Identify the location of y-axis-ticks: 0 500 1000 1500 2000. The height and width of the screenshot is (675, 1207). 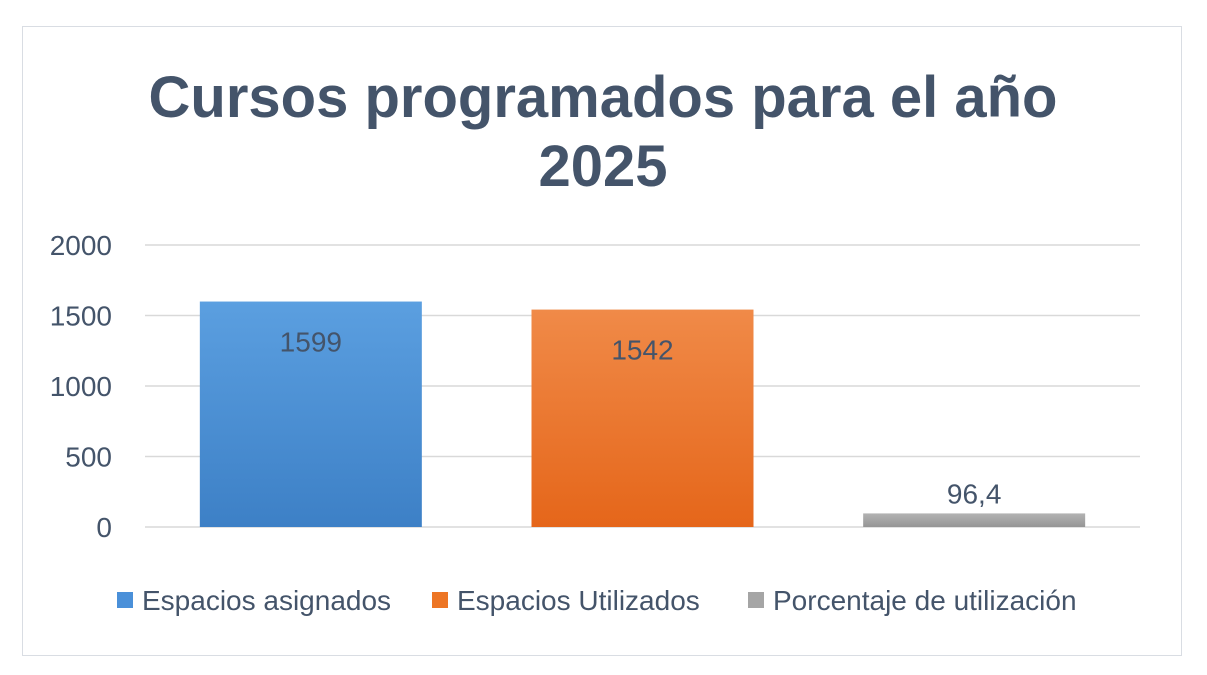
(81, 386).